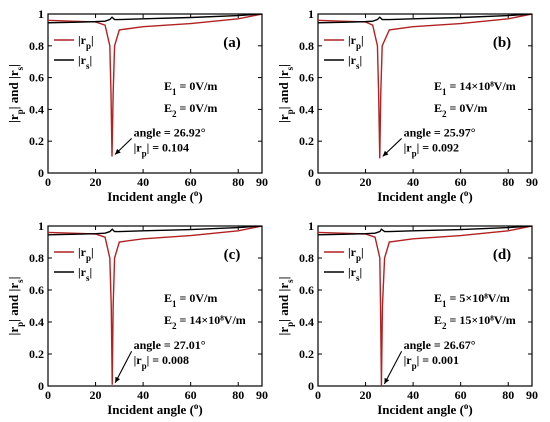 Image resolution: width=550 pixels, height=422 pixels. I want to click on annotation-angle: angle = 25.97°, so click(440, 132).